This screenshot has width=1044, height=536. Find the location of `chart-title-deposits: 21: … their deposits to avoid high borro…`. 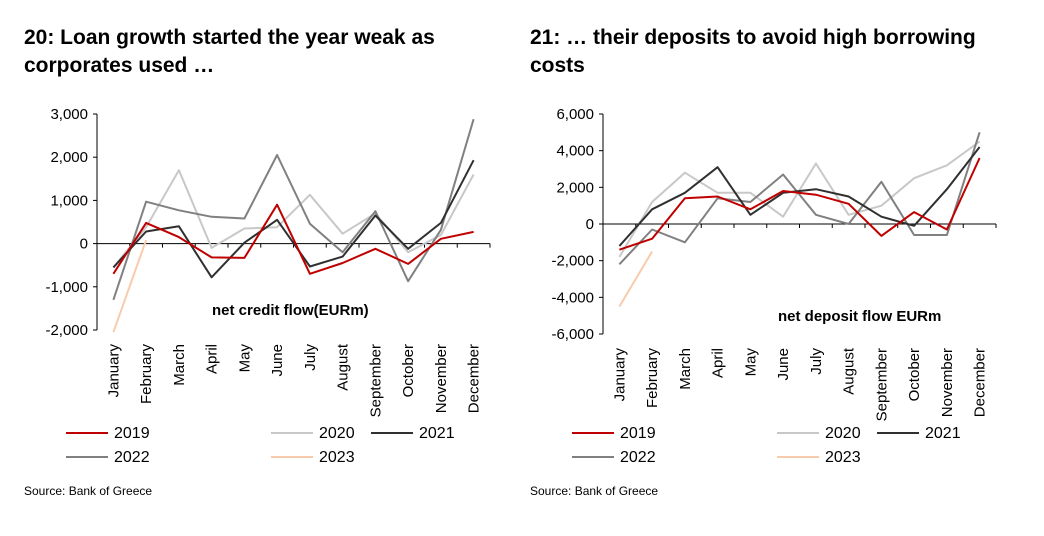

chart-title-deposits: 21: … their deposits to avoid high borro… is located at coordinates (753, 51).